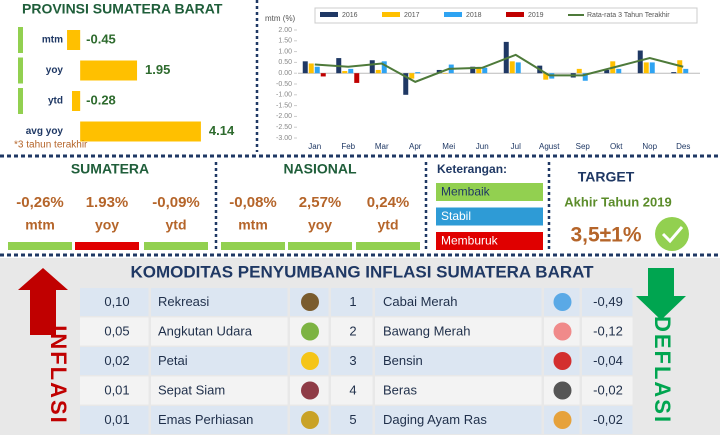 The width and height of the screenshot is (720, 435). What do you see at coordinates (157, 69) in the screenshot?
I see `value-label: 1.95` at bounding box center [157, 69].